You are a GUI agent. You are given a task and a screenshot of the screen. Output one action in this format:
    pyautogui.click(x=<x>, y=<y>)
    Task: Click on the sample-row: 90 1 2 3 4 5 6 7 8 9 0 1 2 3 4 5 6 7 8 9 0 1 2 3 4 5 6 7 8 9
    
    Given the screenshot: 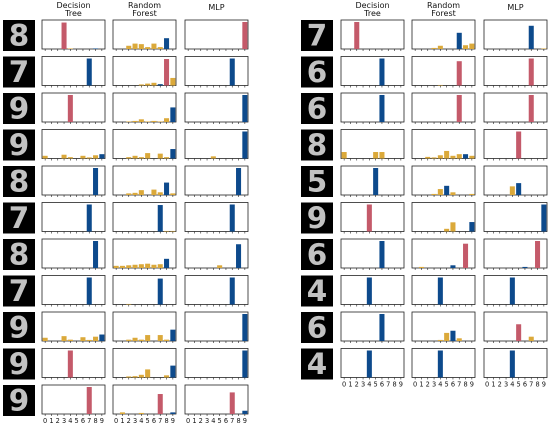 What is the action you would take?
    pyautogui.click(x=126, y=404)
    